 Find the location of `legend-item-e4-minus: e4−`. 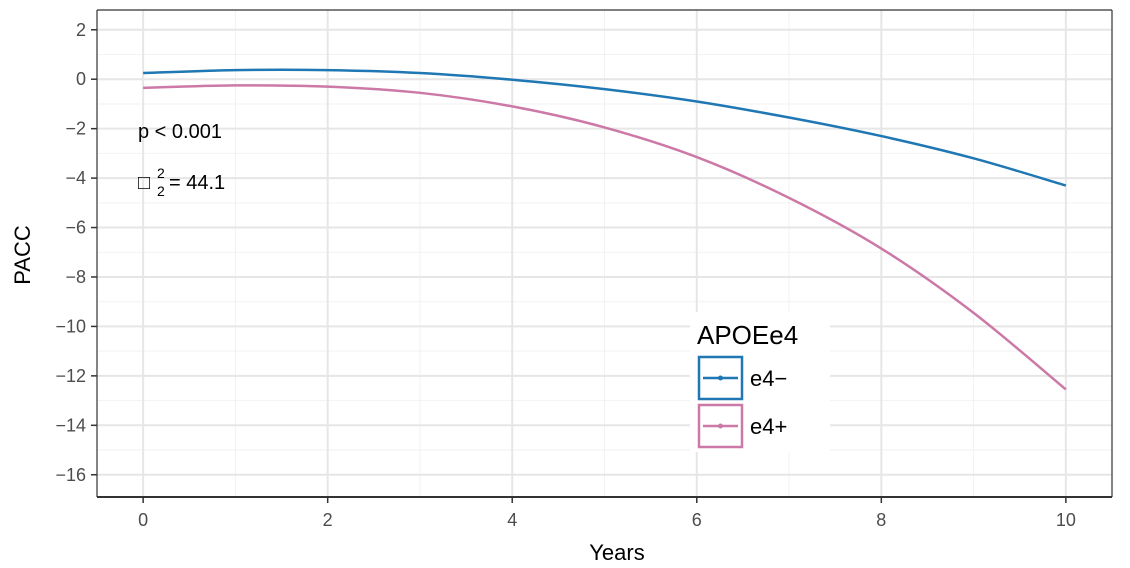

legend-item-e4-minus: e4− is located at coordinates (742, 378).